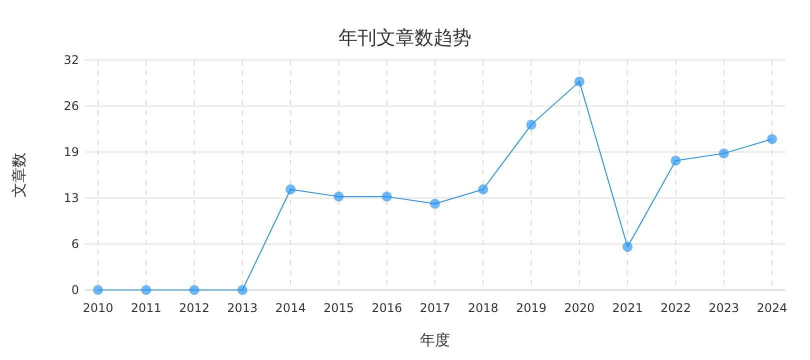 The width and height of the screenshot is (810, 360). Describe the element at coordinates (338, 308) in the screenshot. I see `x-tick-label: 2015` at that location.